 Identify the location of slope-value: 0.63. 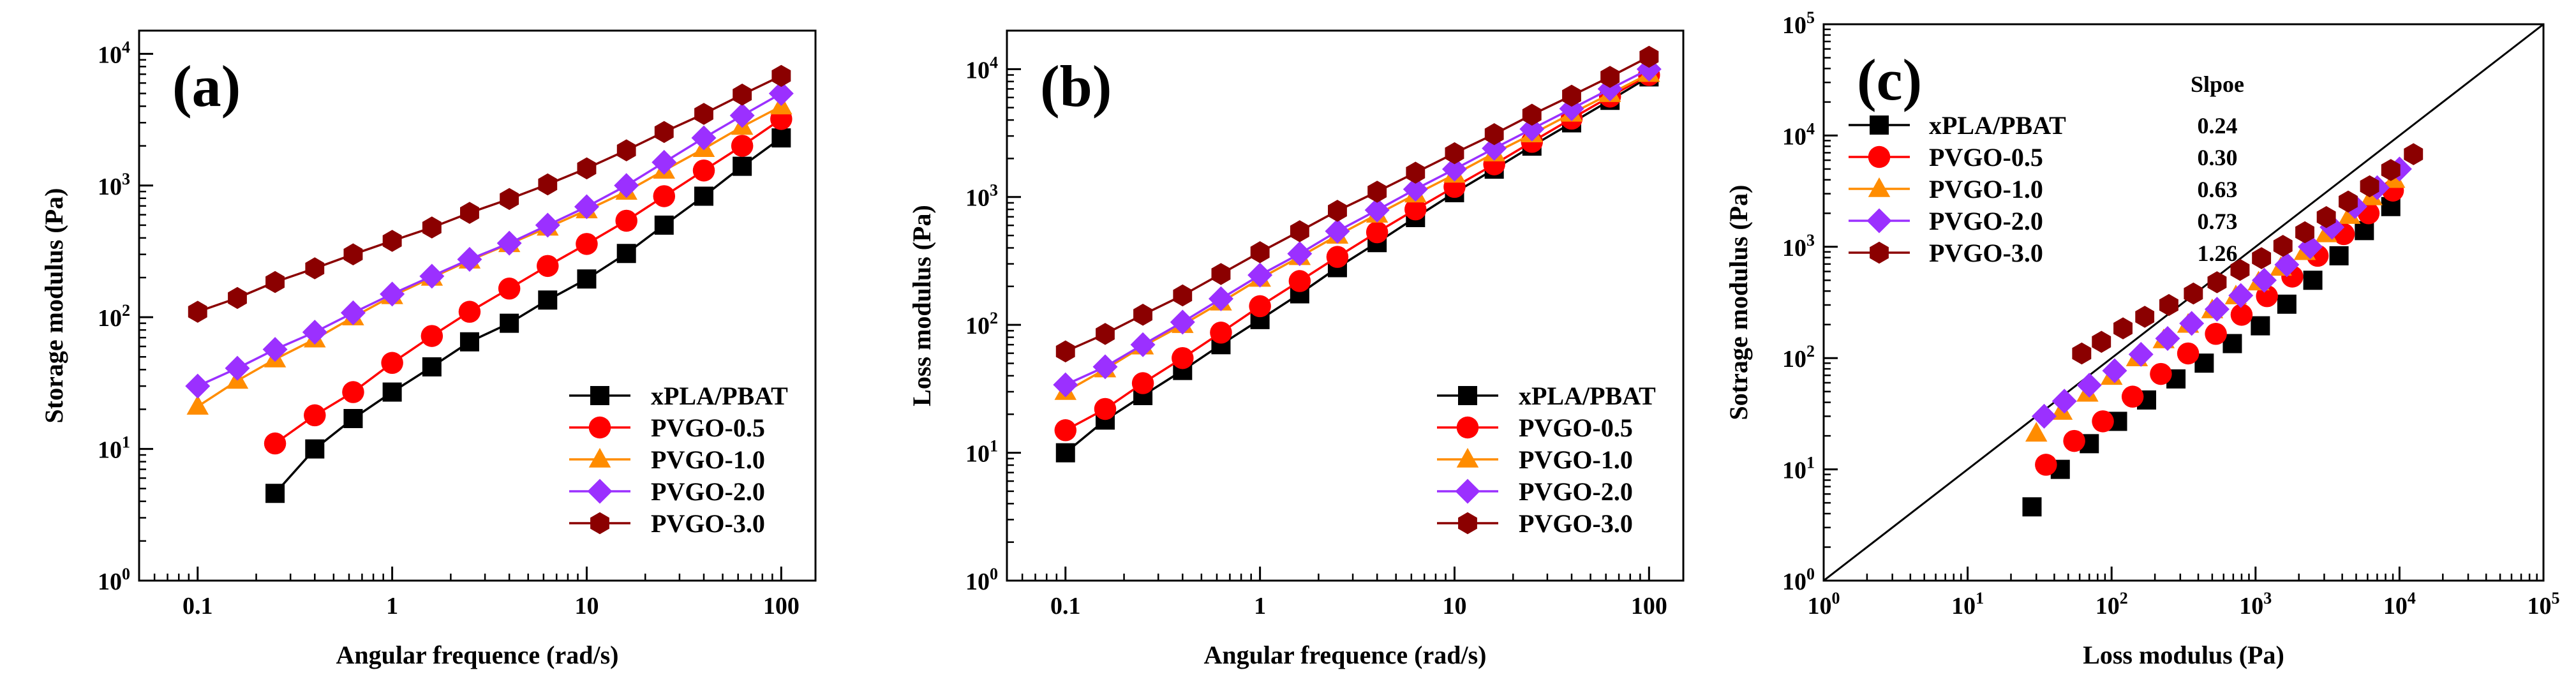
(2218, 190).